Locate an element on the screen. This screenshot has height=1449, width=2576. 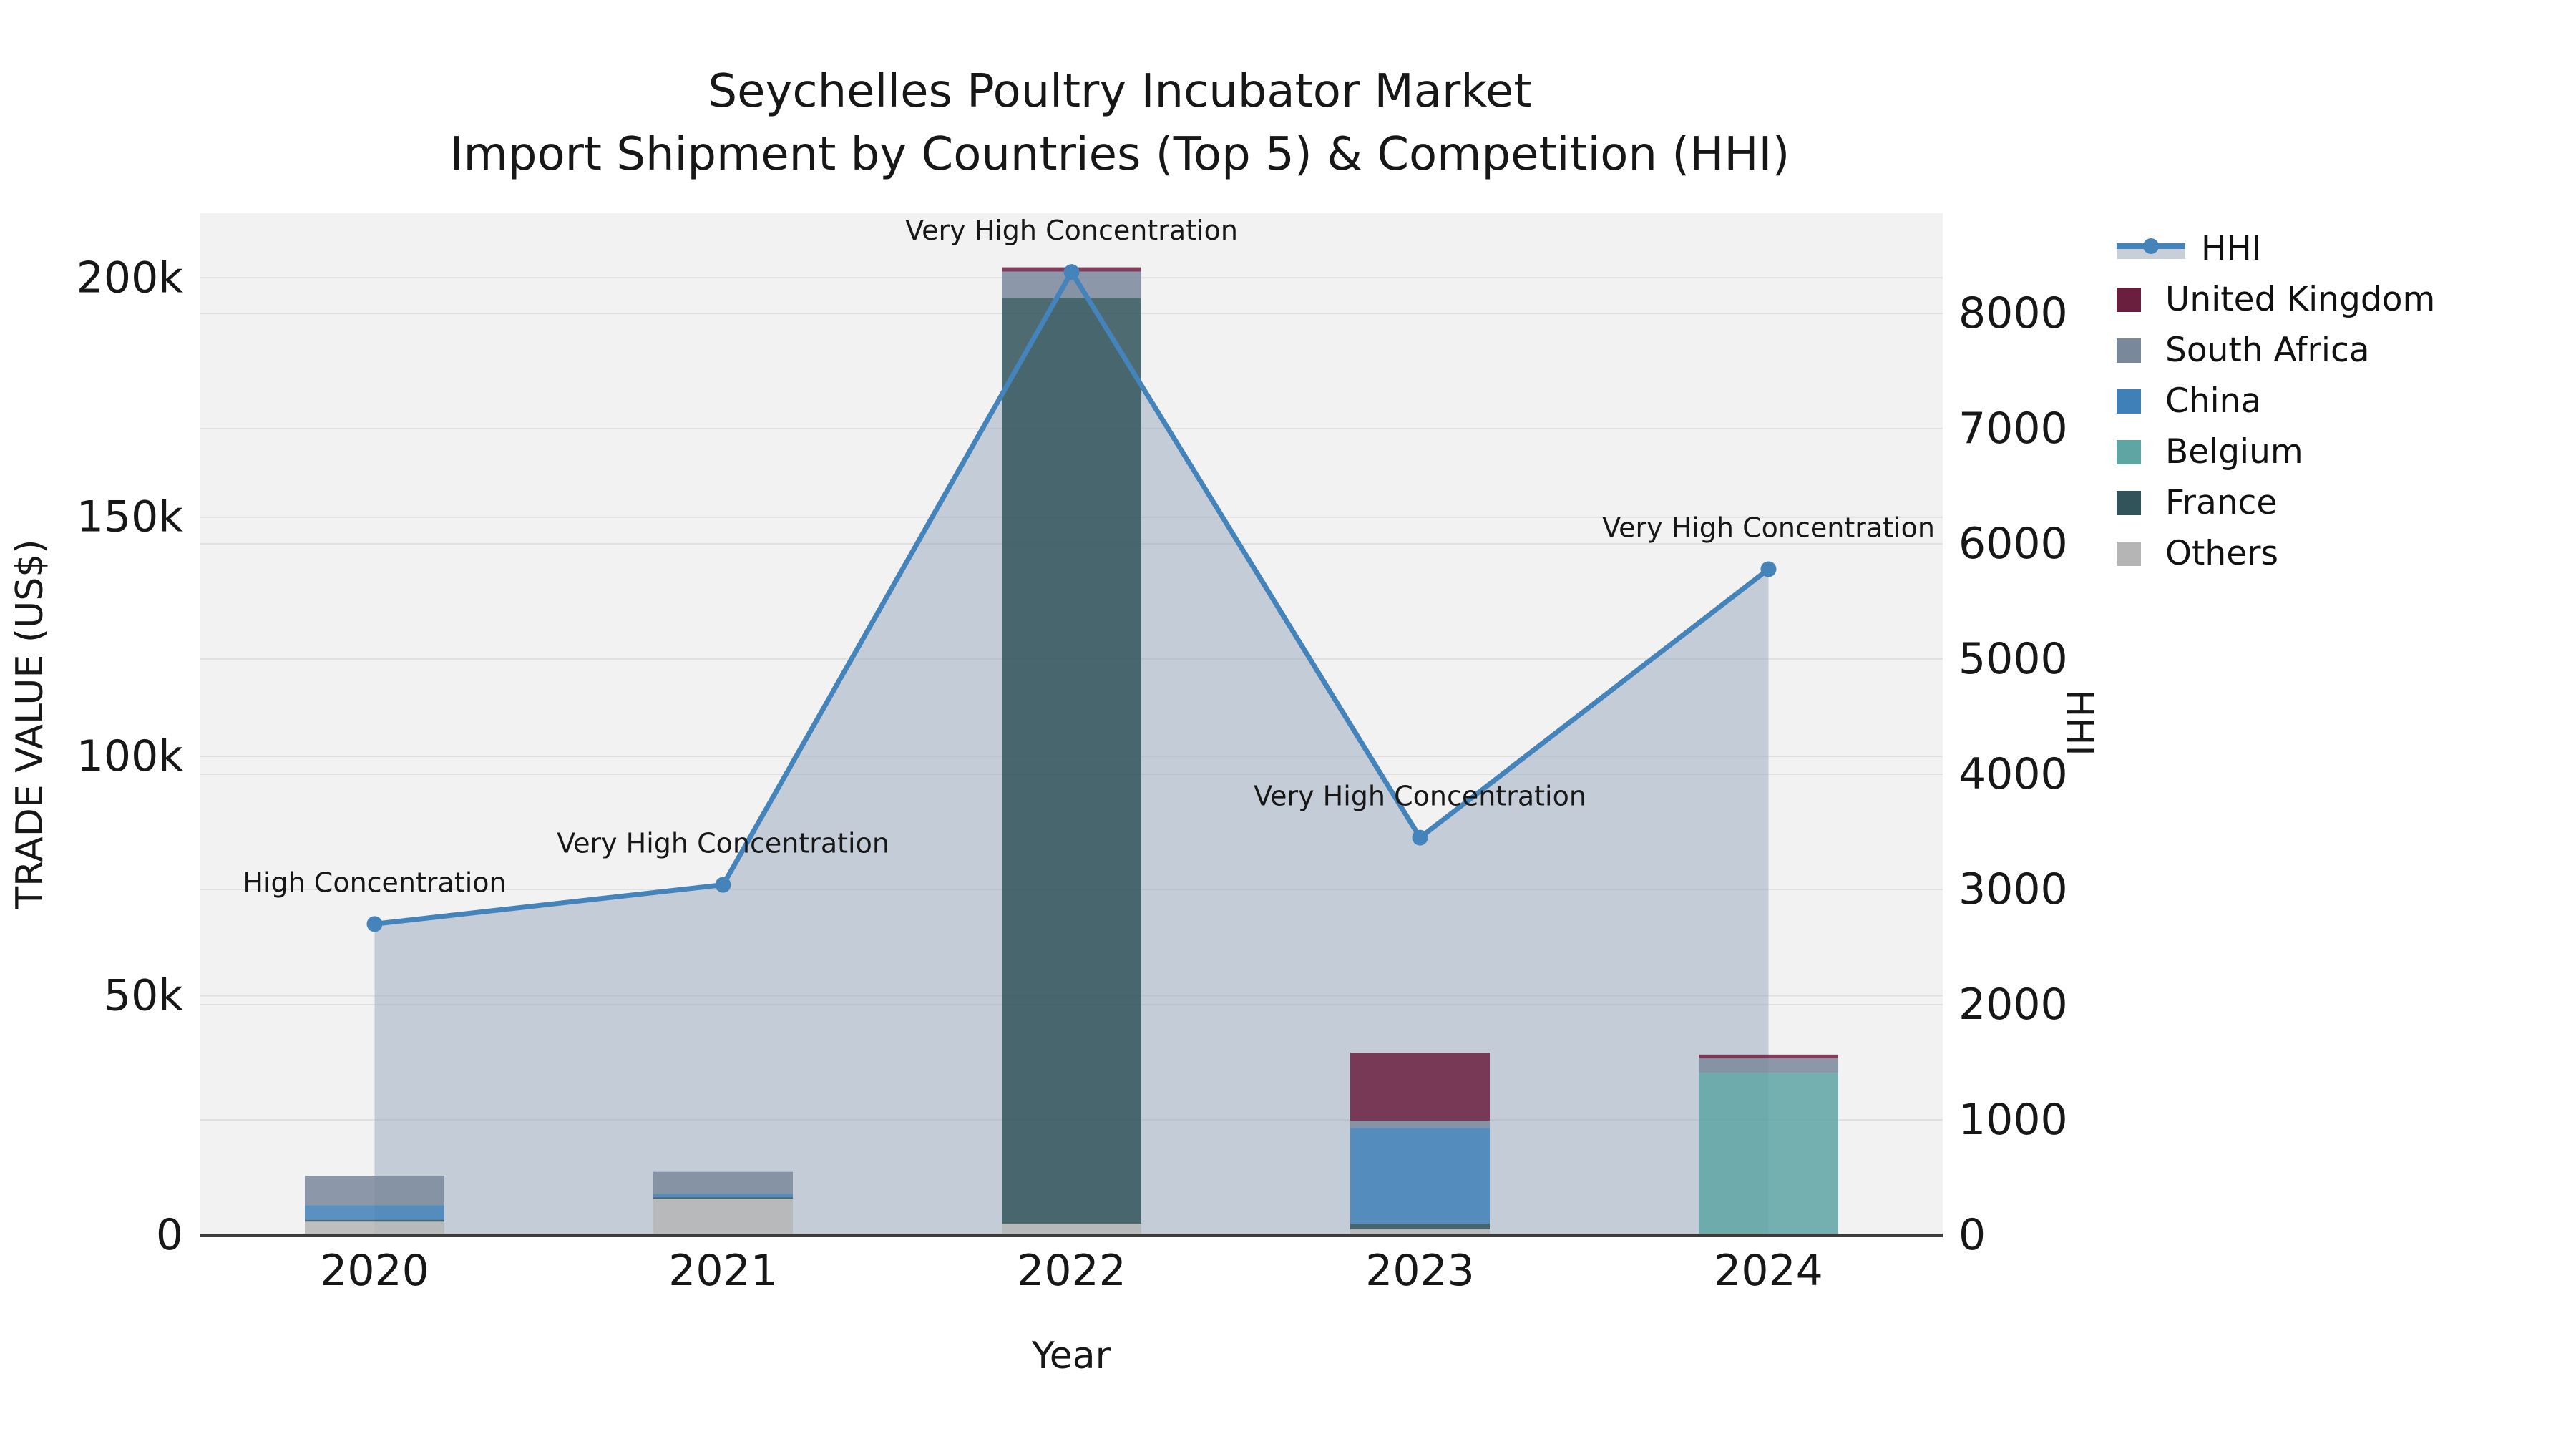
legend-label: South Africa is located at coordinates (2267, 350).